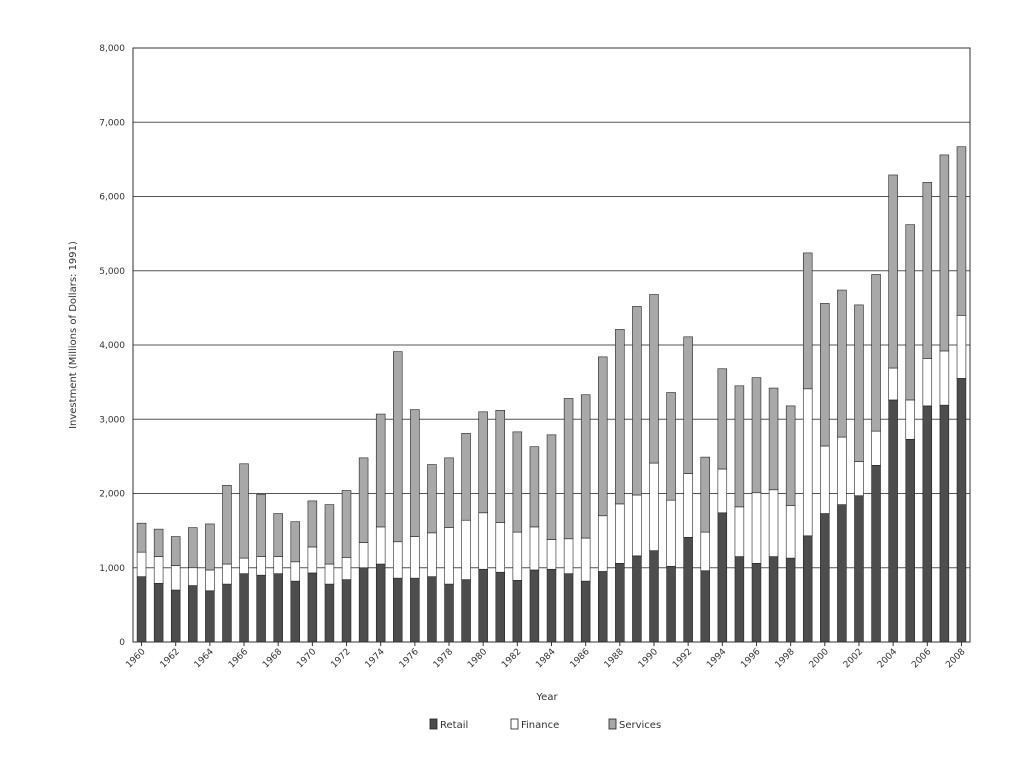 This screenshot has height=768, width=1024. Describe the element at coordinates (825, 375) in the screenshot. I see `bar-services-2000` at that location.